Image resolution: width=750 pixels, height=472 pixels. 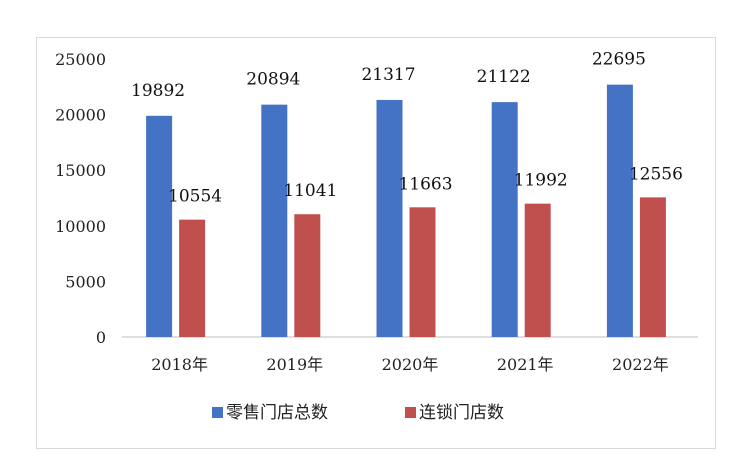 I want to click on y-axis: 0 5000 10000 15000 20000 25000, so click(x=80, y=198).